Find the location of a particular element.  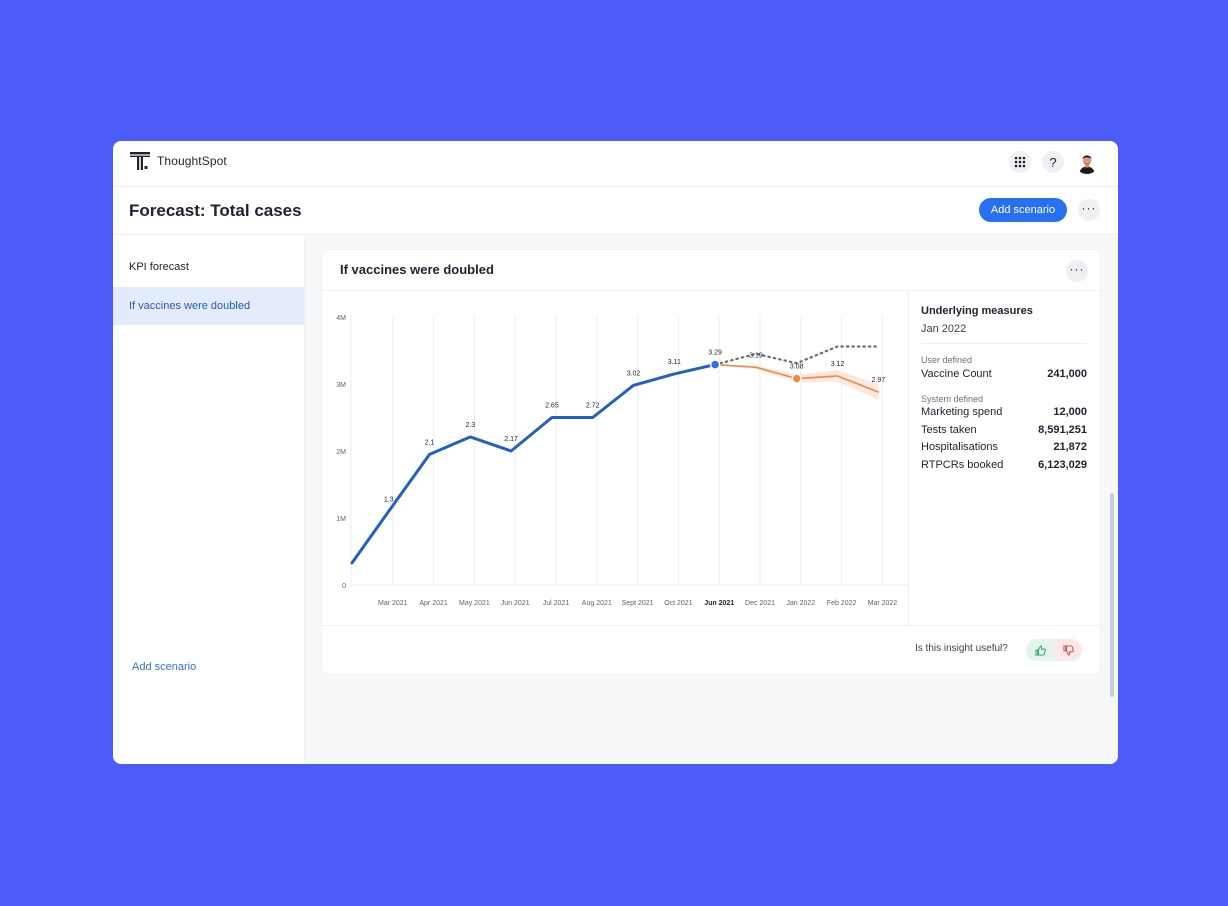

measure-row: Tests taken 8,591,251 is located at coordinates (1004, 430).